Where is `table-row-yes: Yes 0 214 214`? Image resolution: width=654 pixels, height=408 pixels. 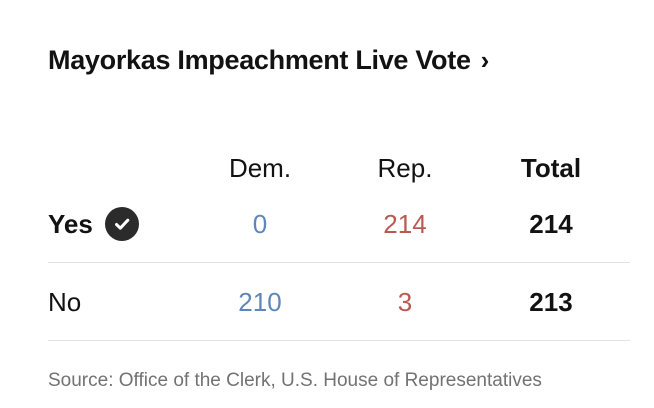 table-row-yes: Yes 0 214 214 is located at coordinates (339, 224).